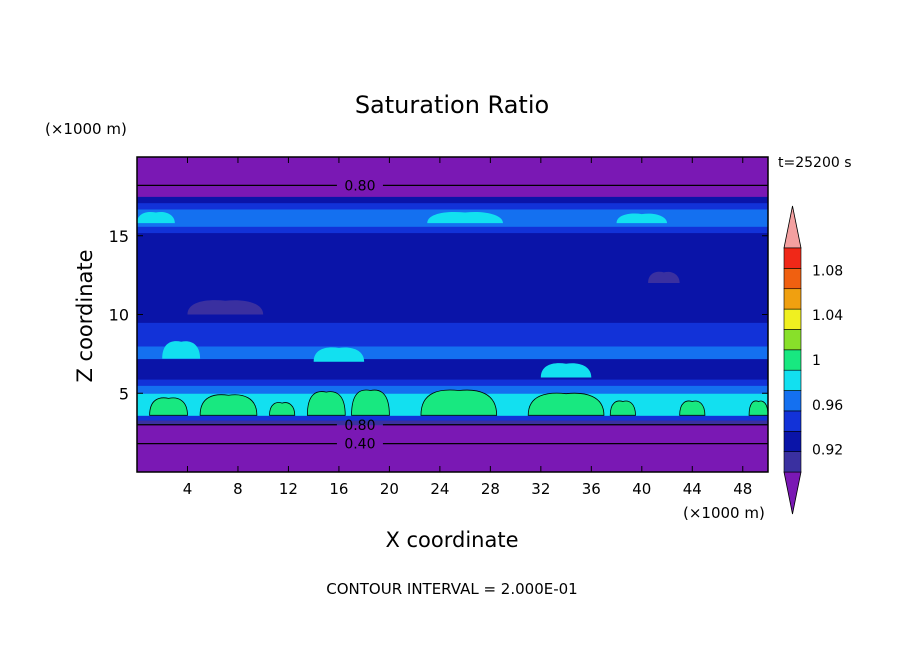  What do you see at coordinates (338, 489) in the screenshot?
I see `x-tick-label: 16` at bounding box center [338, 489].